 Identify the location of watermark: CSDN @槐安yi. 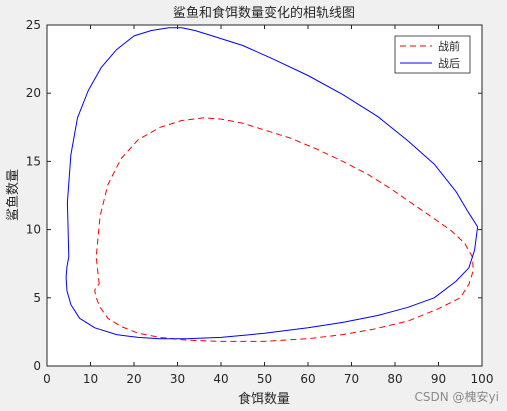
(456, 397).